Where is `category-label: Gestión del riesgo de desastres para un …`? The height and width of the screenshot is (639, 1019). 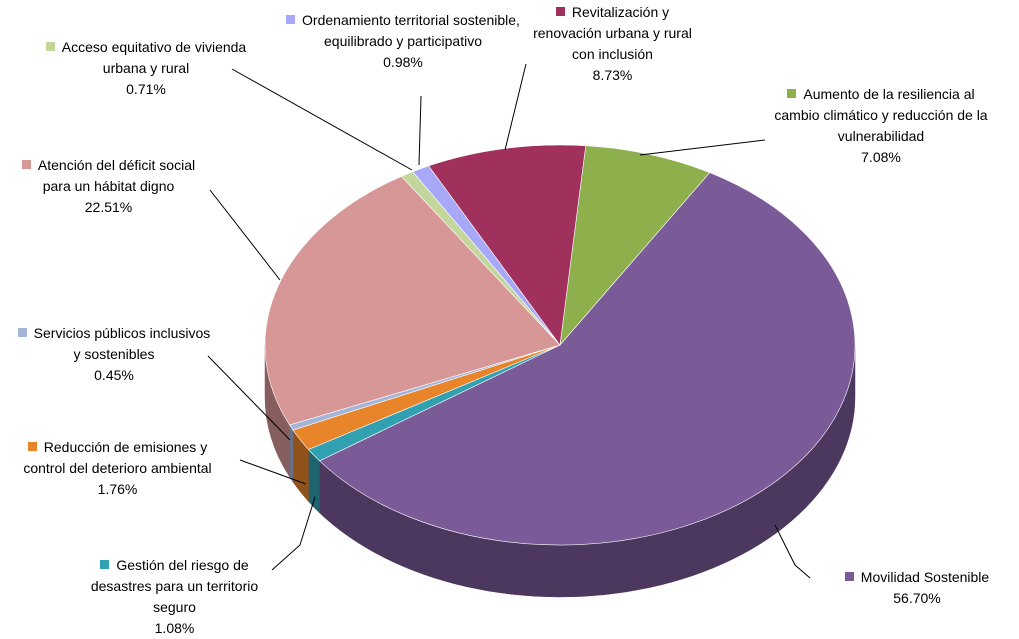
category-label: Gestión del riesgo de desastres para un … is located at coordinates (174, 586).